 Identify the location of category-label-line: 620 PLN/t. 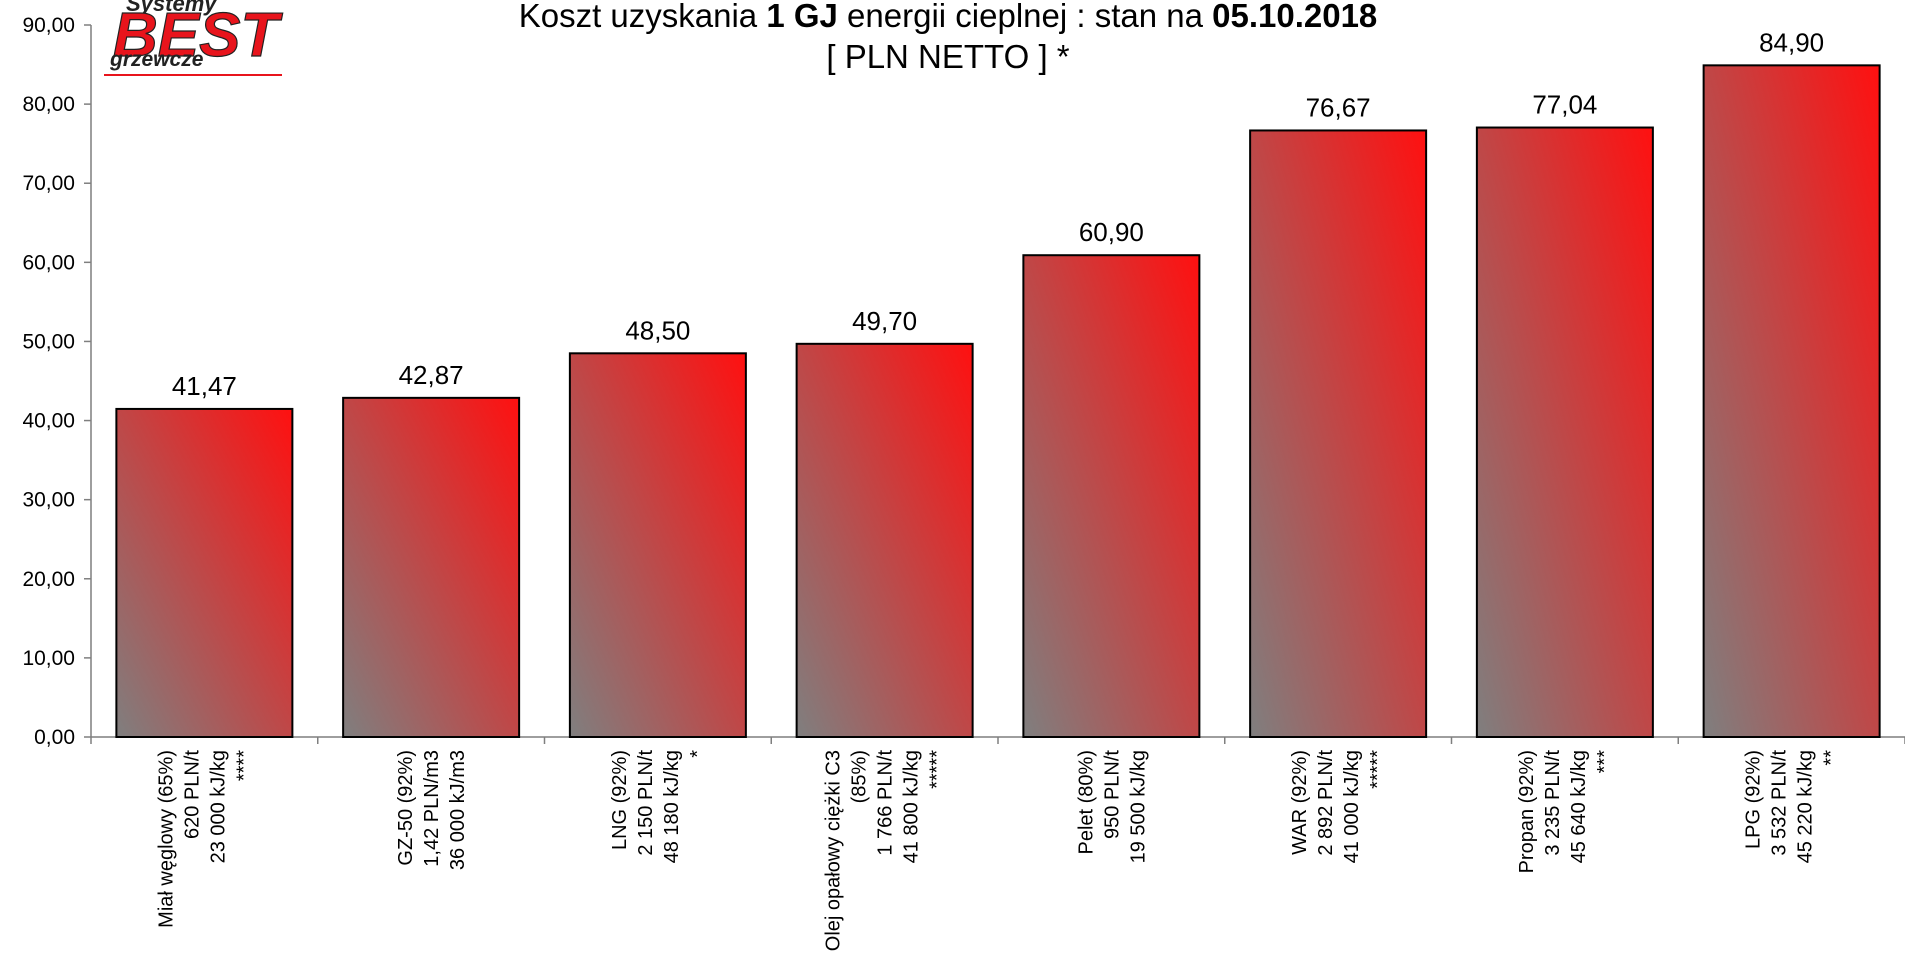
(192, 794).